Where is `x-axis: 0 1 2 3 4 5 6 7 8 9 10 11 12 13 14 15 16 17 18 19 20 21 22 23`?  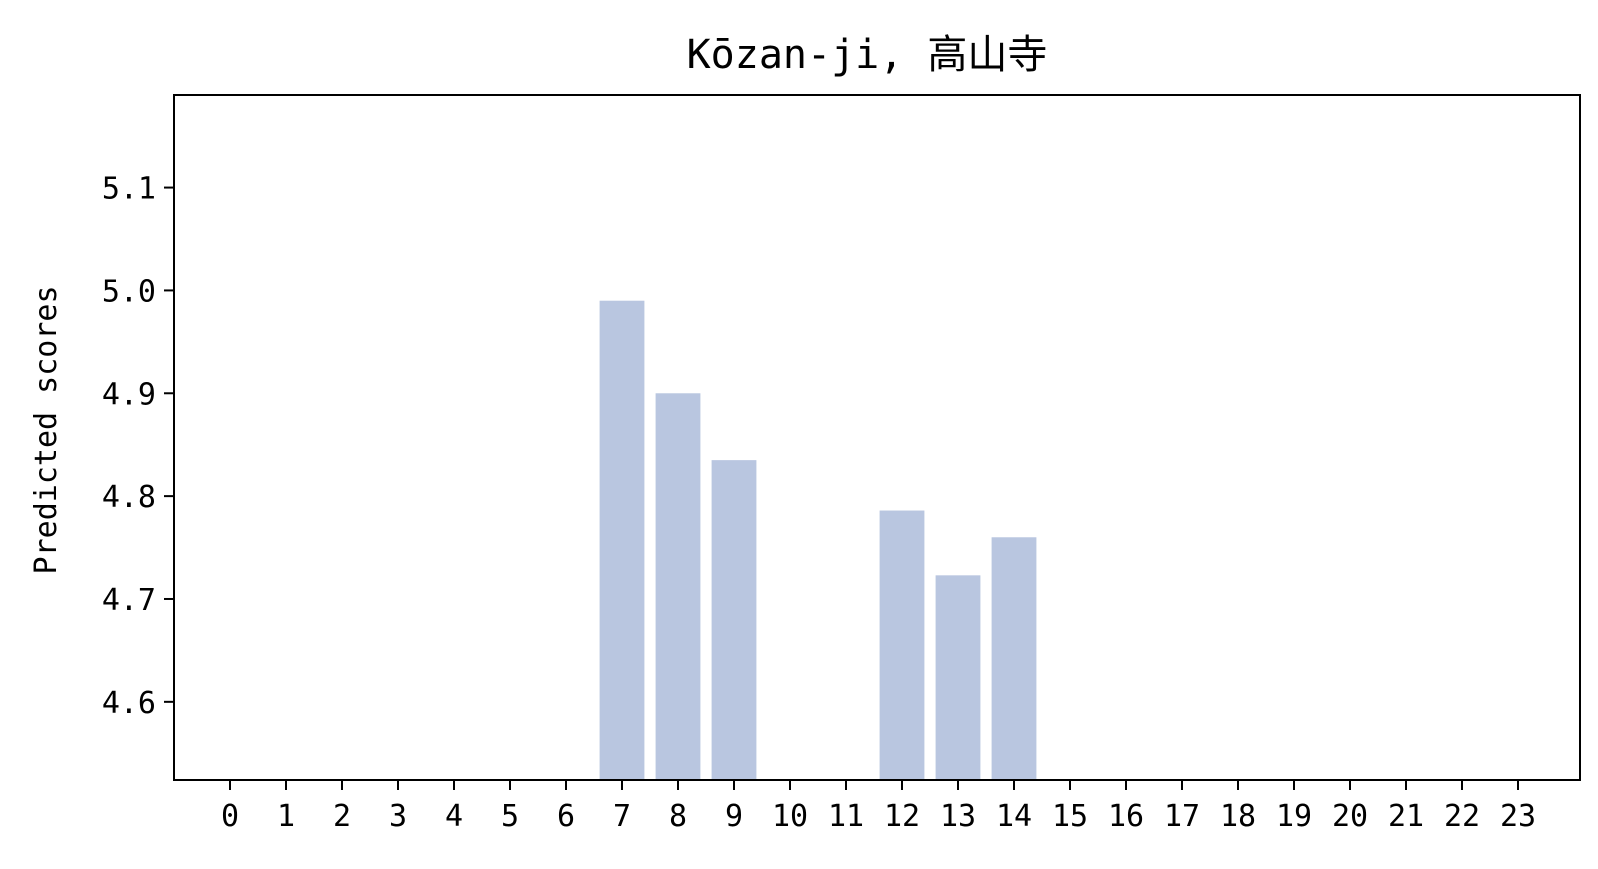
x-axis: 0 1 2 3 4 5 6 7 8 9 10 11 12 13 14 15 16 17 18 19 20 21 22 23 is located at coordinates (878, 807).